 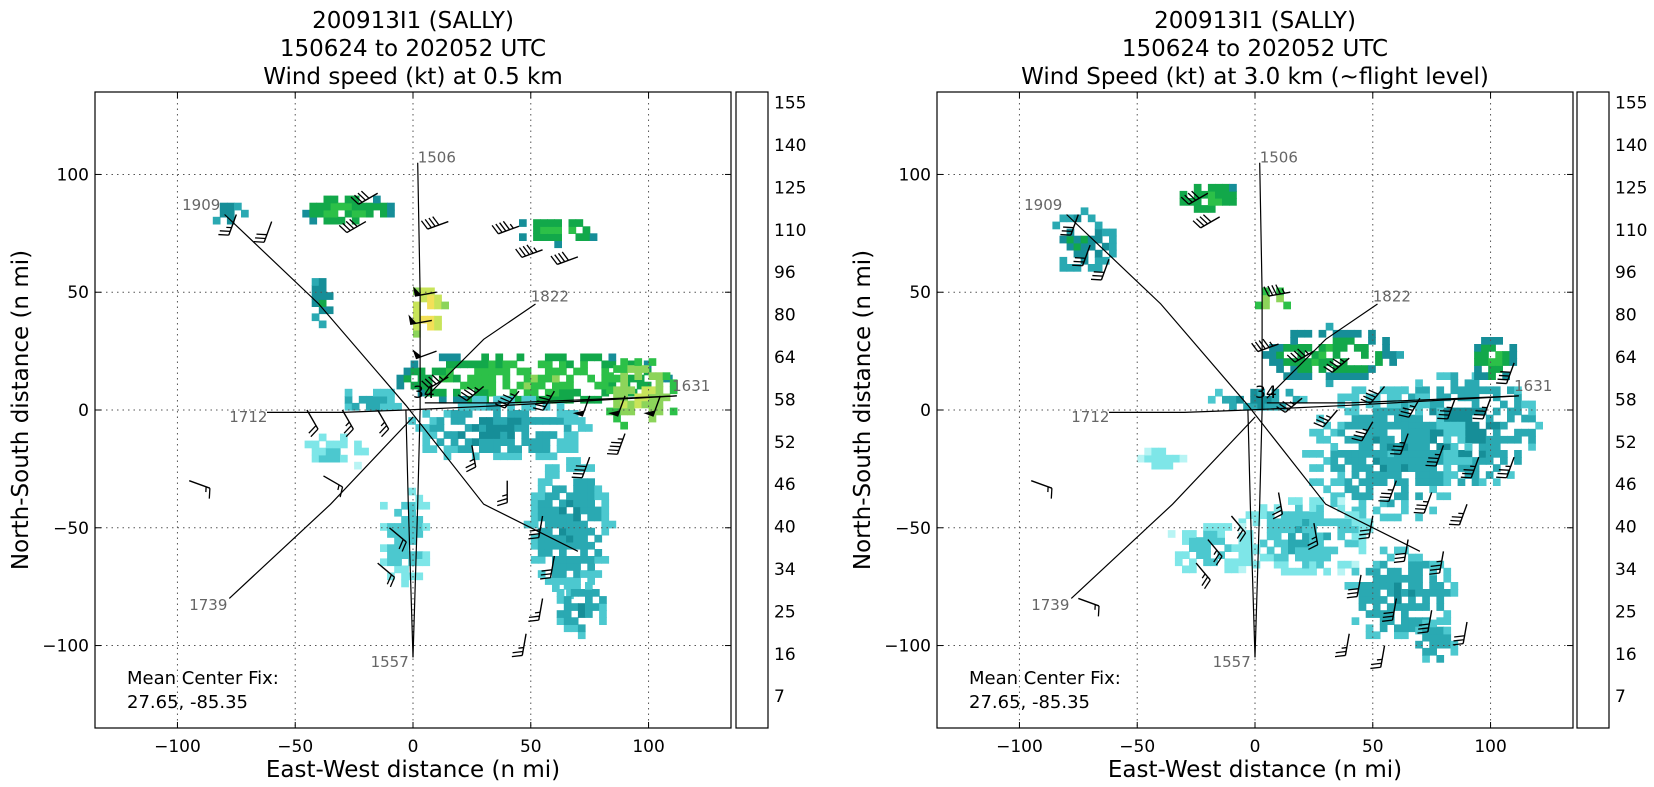 I want to click on flight-leg-label: 1822, so click(x=550, y=297).